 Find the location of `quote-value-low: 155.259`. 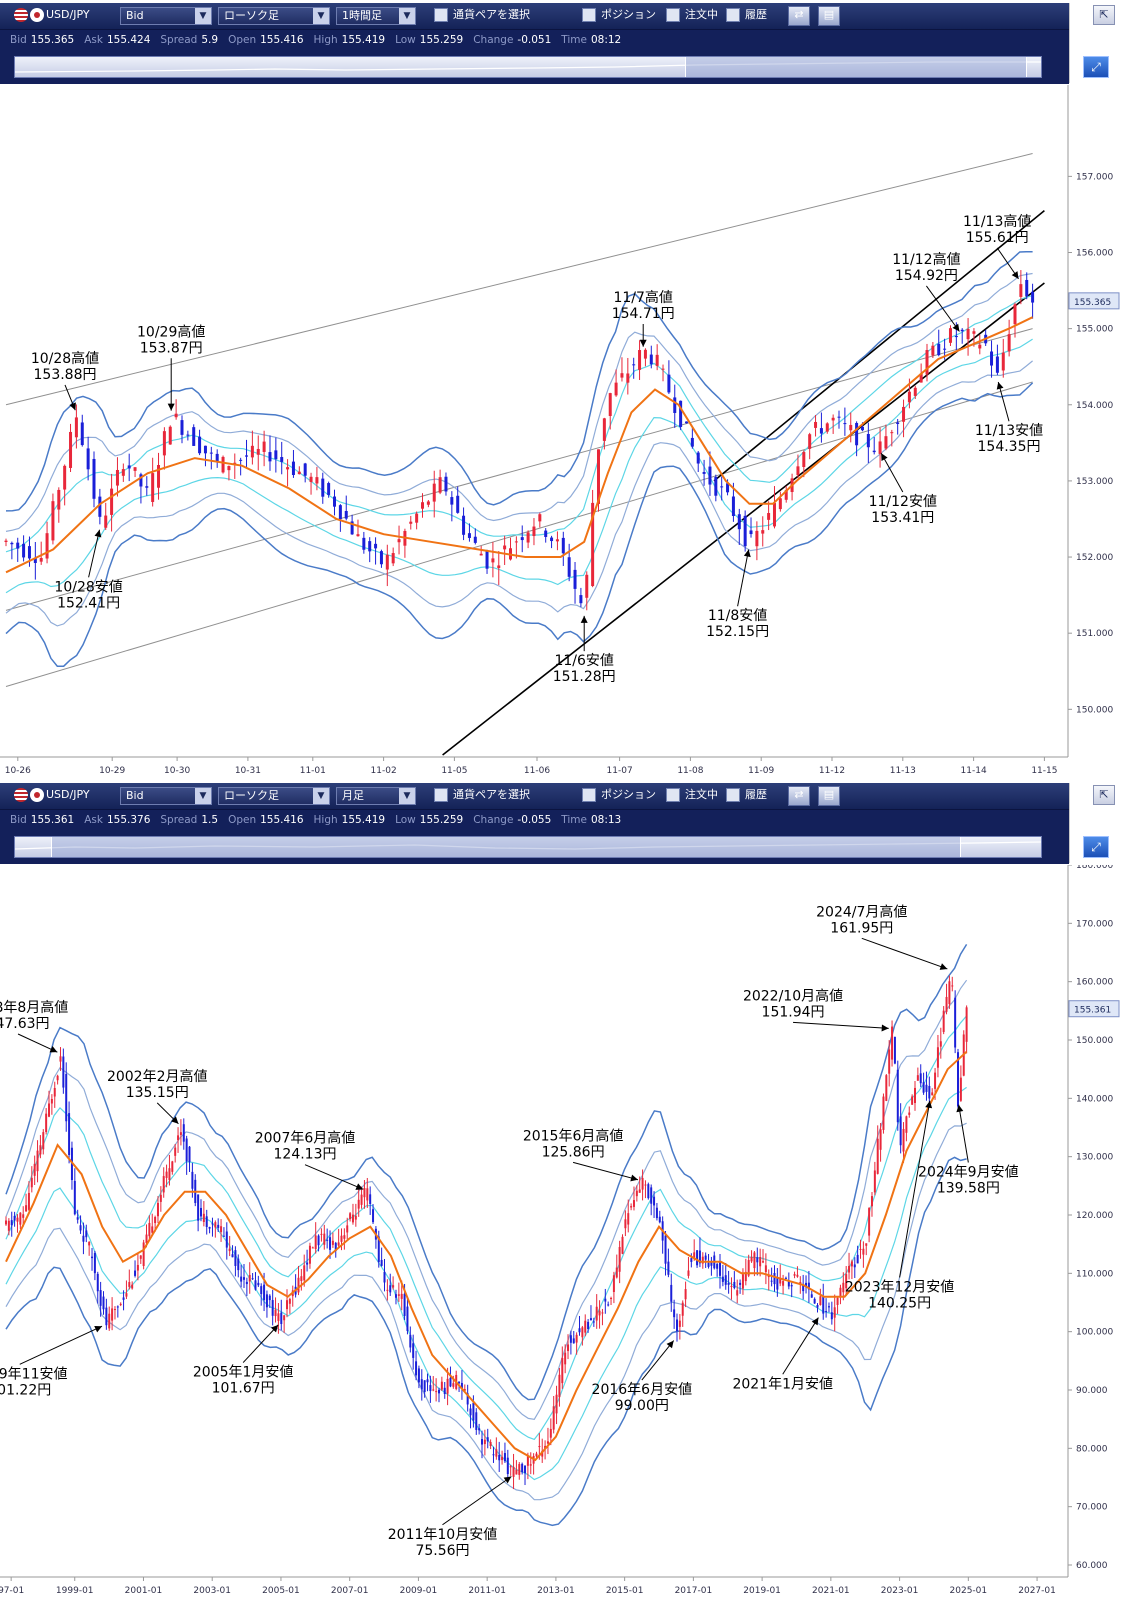

quote-value-low: 155.259 is located at coordinates (441, 40).